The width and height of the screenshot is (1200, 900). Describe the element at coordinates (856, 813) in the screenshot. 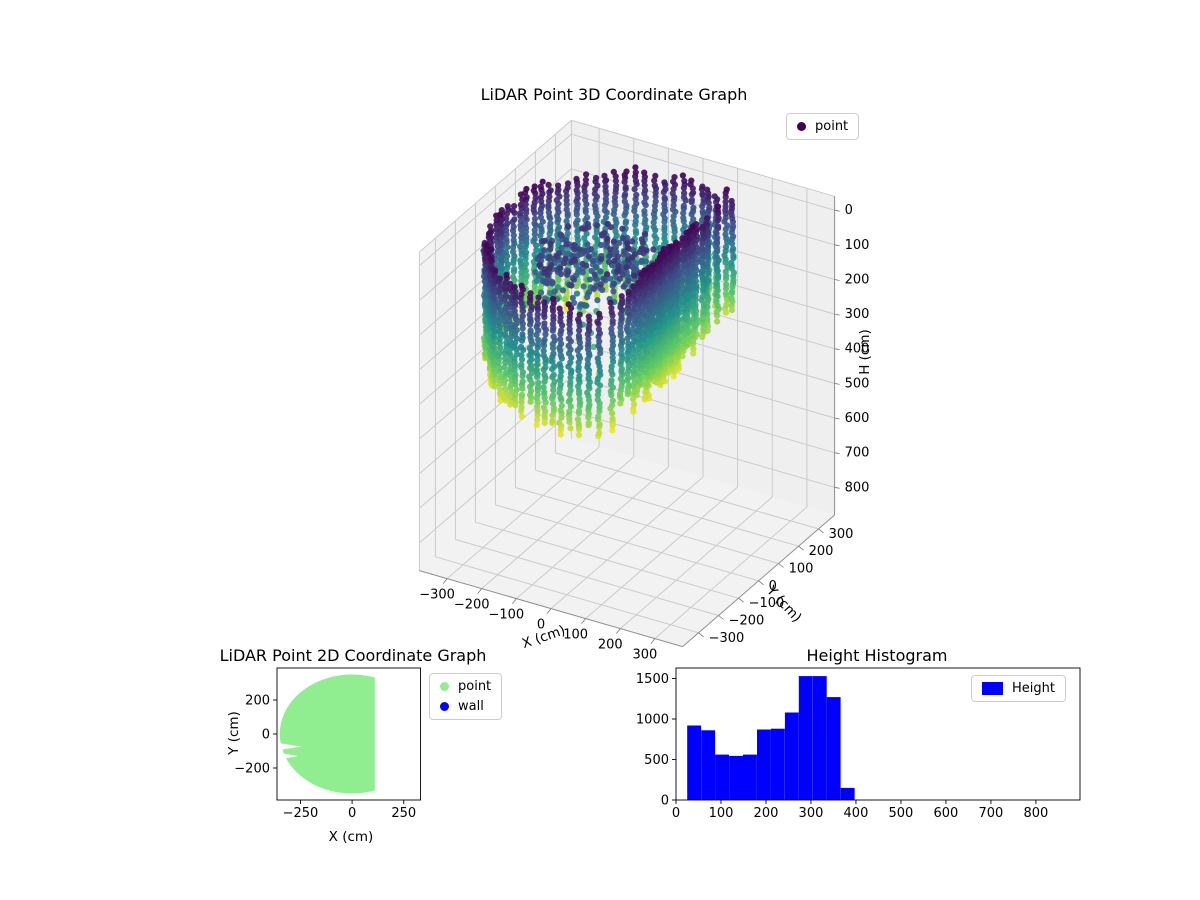

I see `x-tick-label-hist: 400` at that location.